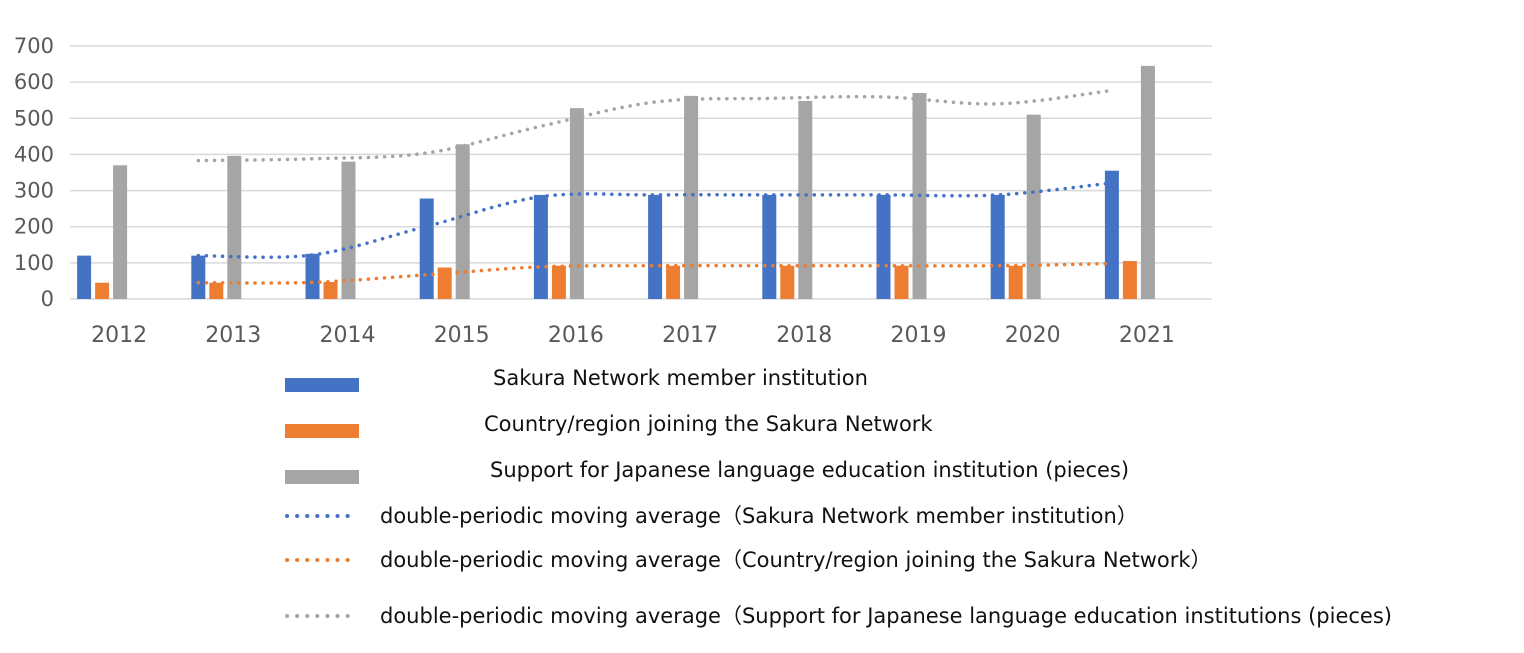  Describe the element at coordinates (198, 277) in the screenshot. I see `bar-member-institution-2013` at that location.